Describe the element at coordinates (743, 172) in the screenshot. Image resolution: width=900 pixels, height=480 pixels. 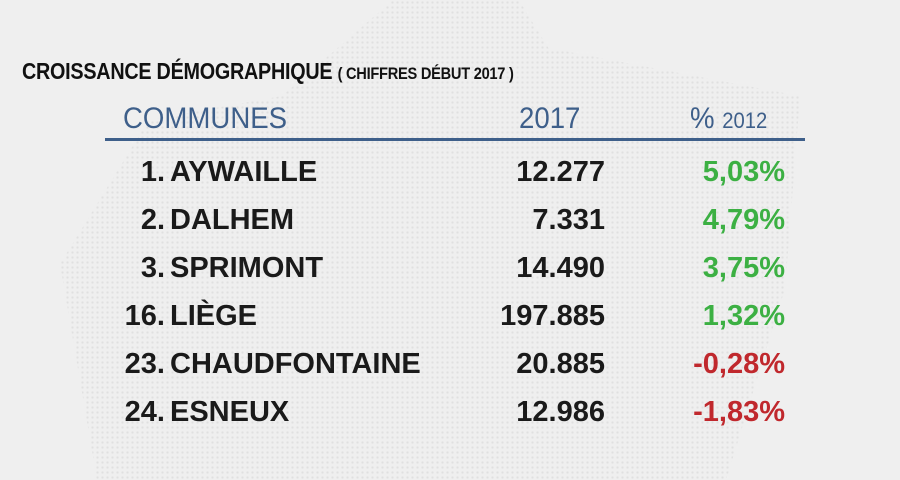
I see `percent-cell: 5,03%` at that location.